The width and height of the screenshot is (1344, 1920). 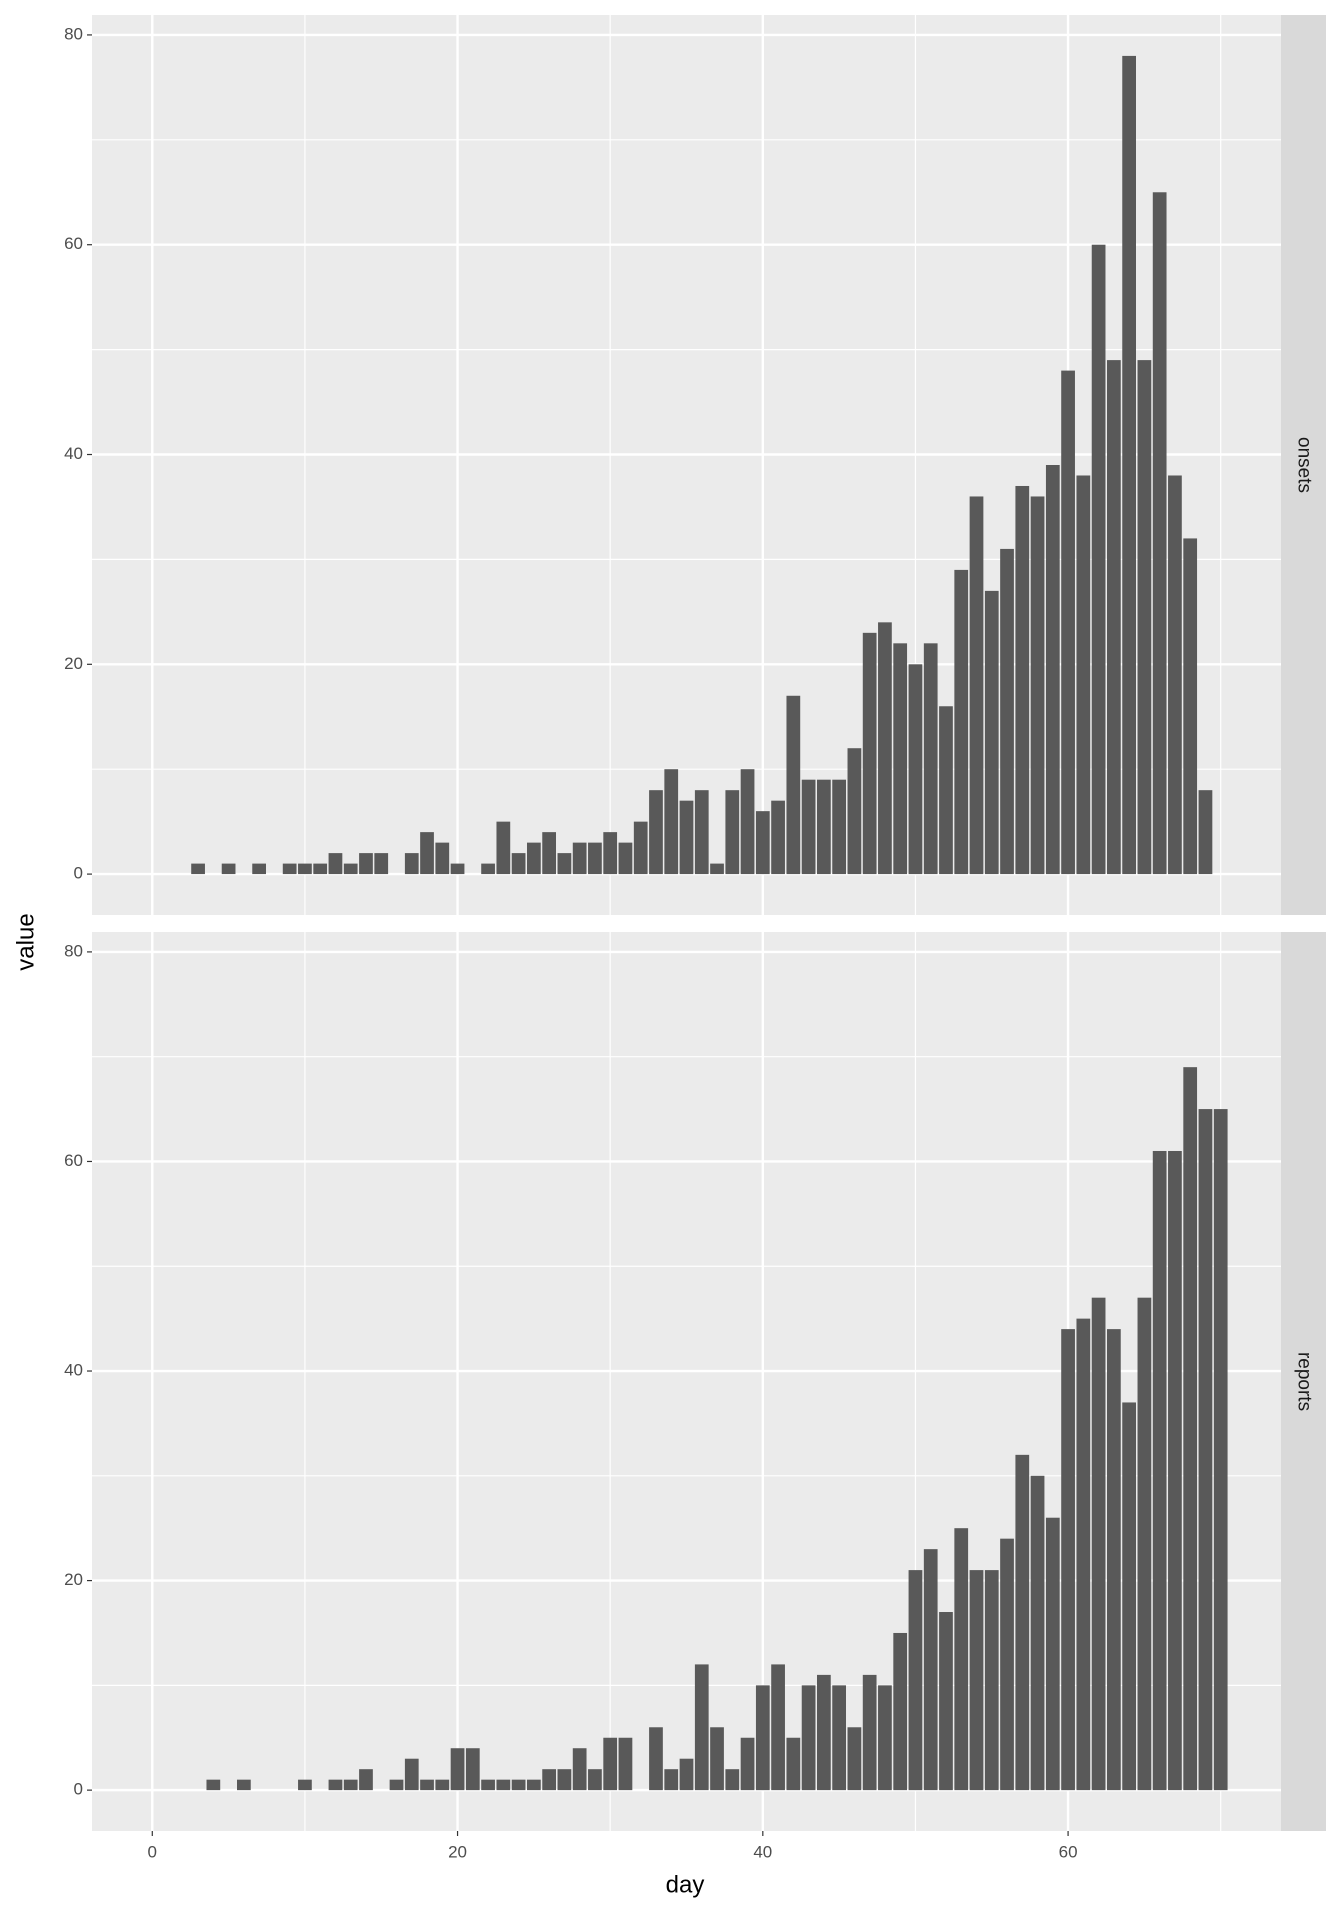 What do you see at coordinates (1303, 465) in the screenshot?
I see `strip-label: onsets` at bounding box center [1303, 465].